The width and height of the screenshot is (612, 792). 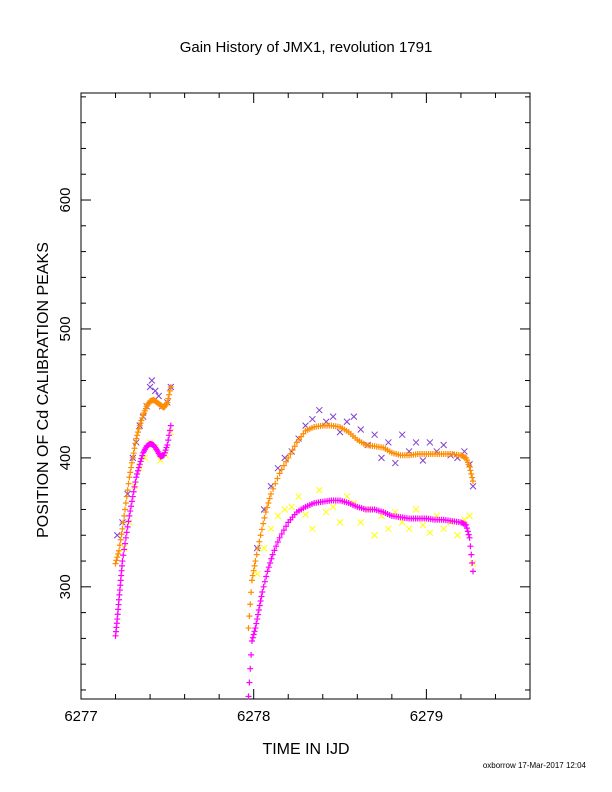 What do you see at coordinates (43, 390) in the screenshot?
I see `y-axis-label: POSITION OF Cd CALIBRATION PEAKS` at bounding box center [43, 390].